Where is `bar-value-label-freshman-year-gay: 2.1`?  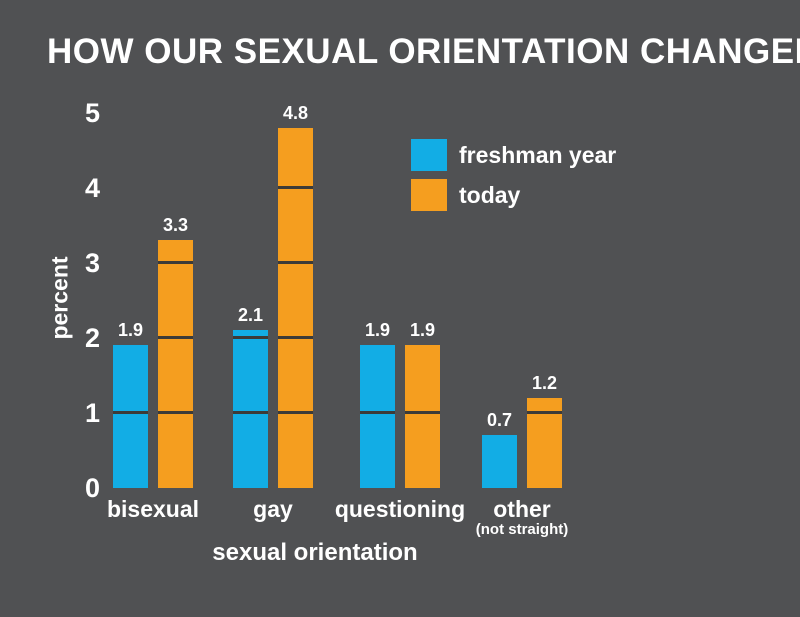
bar-value-label-freshman-year-gay: 2.1 is located at coordinates (250, 315).